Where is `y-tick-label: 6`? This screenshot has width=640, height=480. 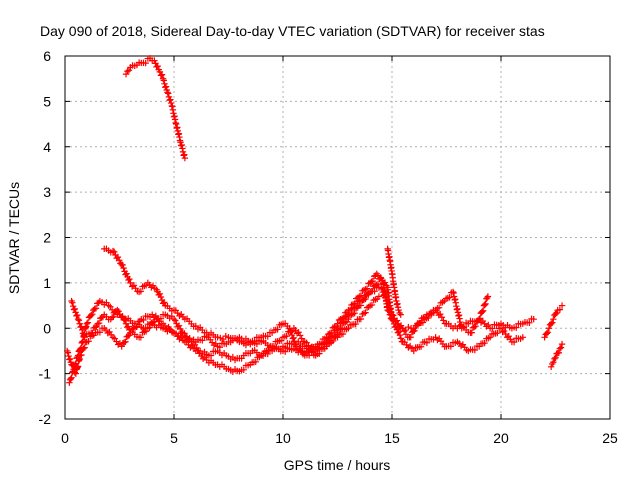
y-tick-label: 6 is located at coordinates (47, 56).